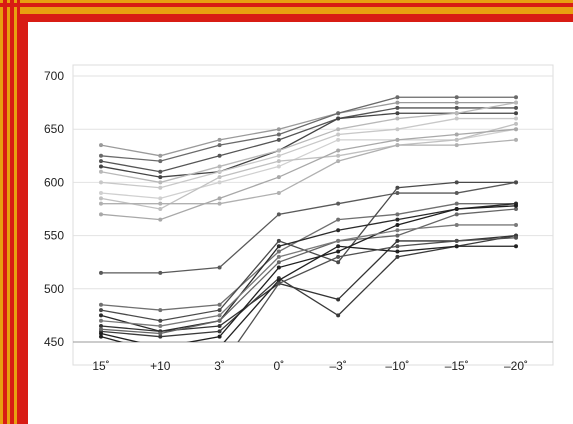 The height and width of the screenshot is (424, 573). Describe the element at coordinates (54, 182) in the screenshot. I see `y-tick-label: 600` at that location.